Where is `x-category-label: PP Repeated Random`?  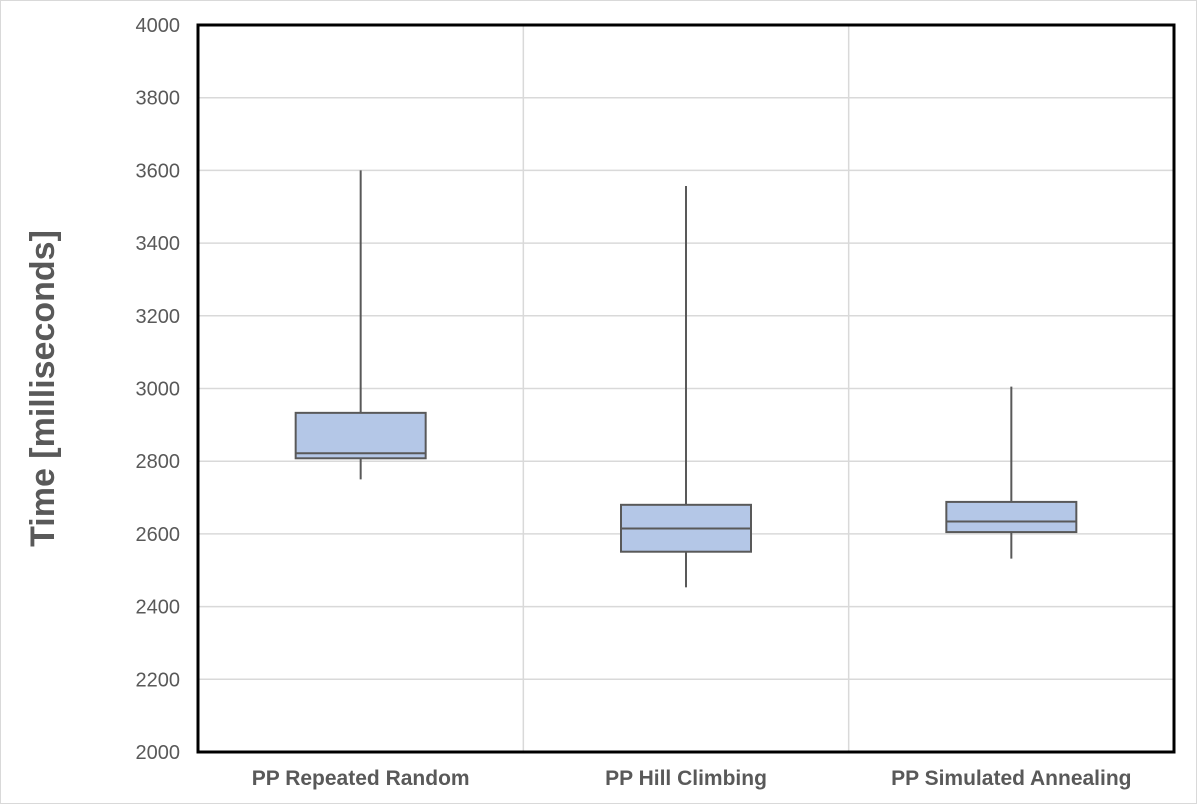 x-category-label: PP Repeated Random is located at coordinates (361, 778).